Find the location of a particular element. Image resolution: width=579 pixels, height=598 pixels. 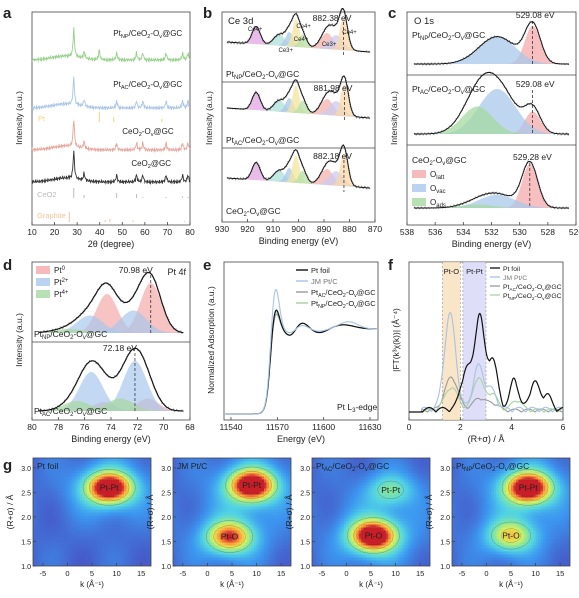

label-part: v is located at coordinates (543, 299).